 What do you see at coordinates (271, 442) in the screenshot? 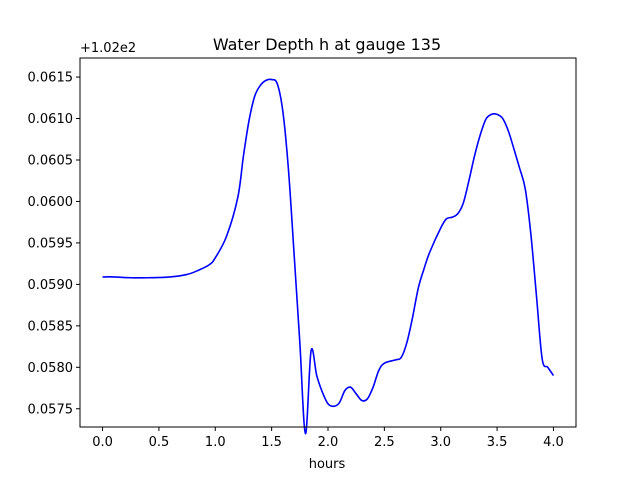
I see `x-tick-label: 1.5` at bounding box center [271, 442].